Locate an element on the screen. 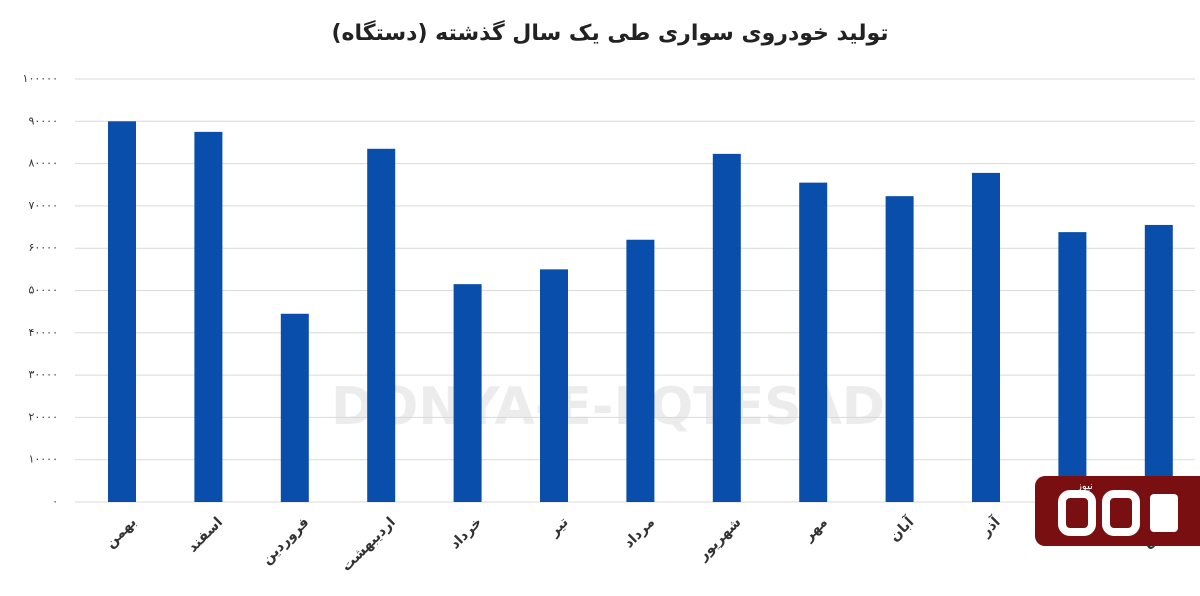 The height and width of the screenshot is (596, 1200). y-tick-label: ۷۰۰۰۰ is located at coordinates (43, 205).